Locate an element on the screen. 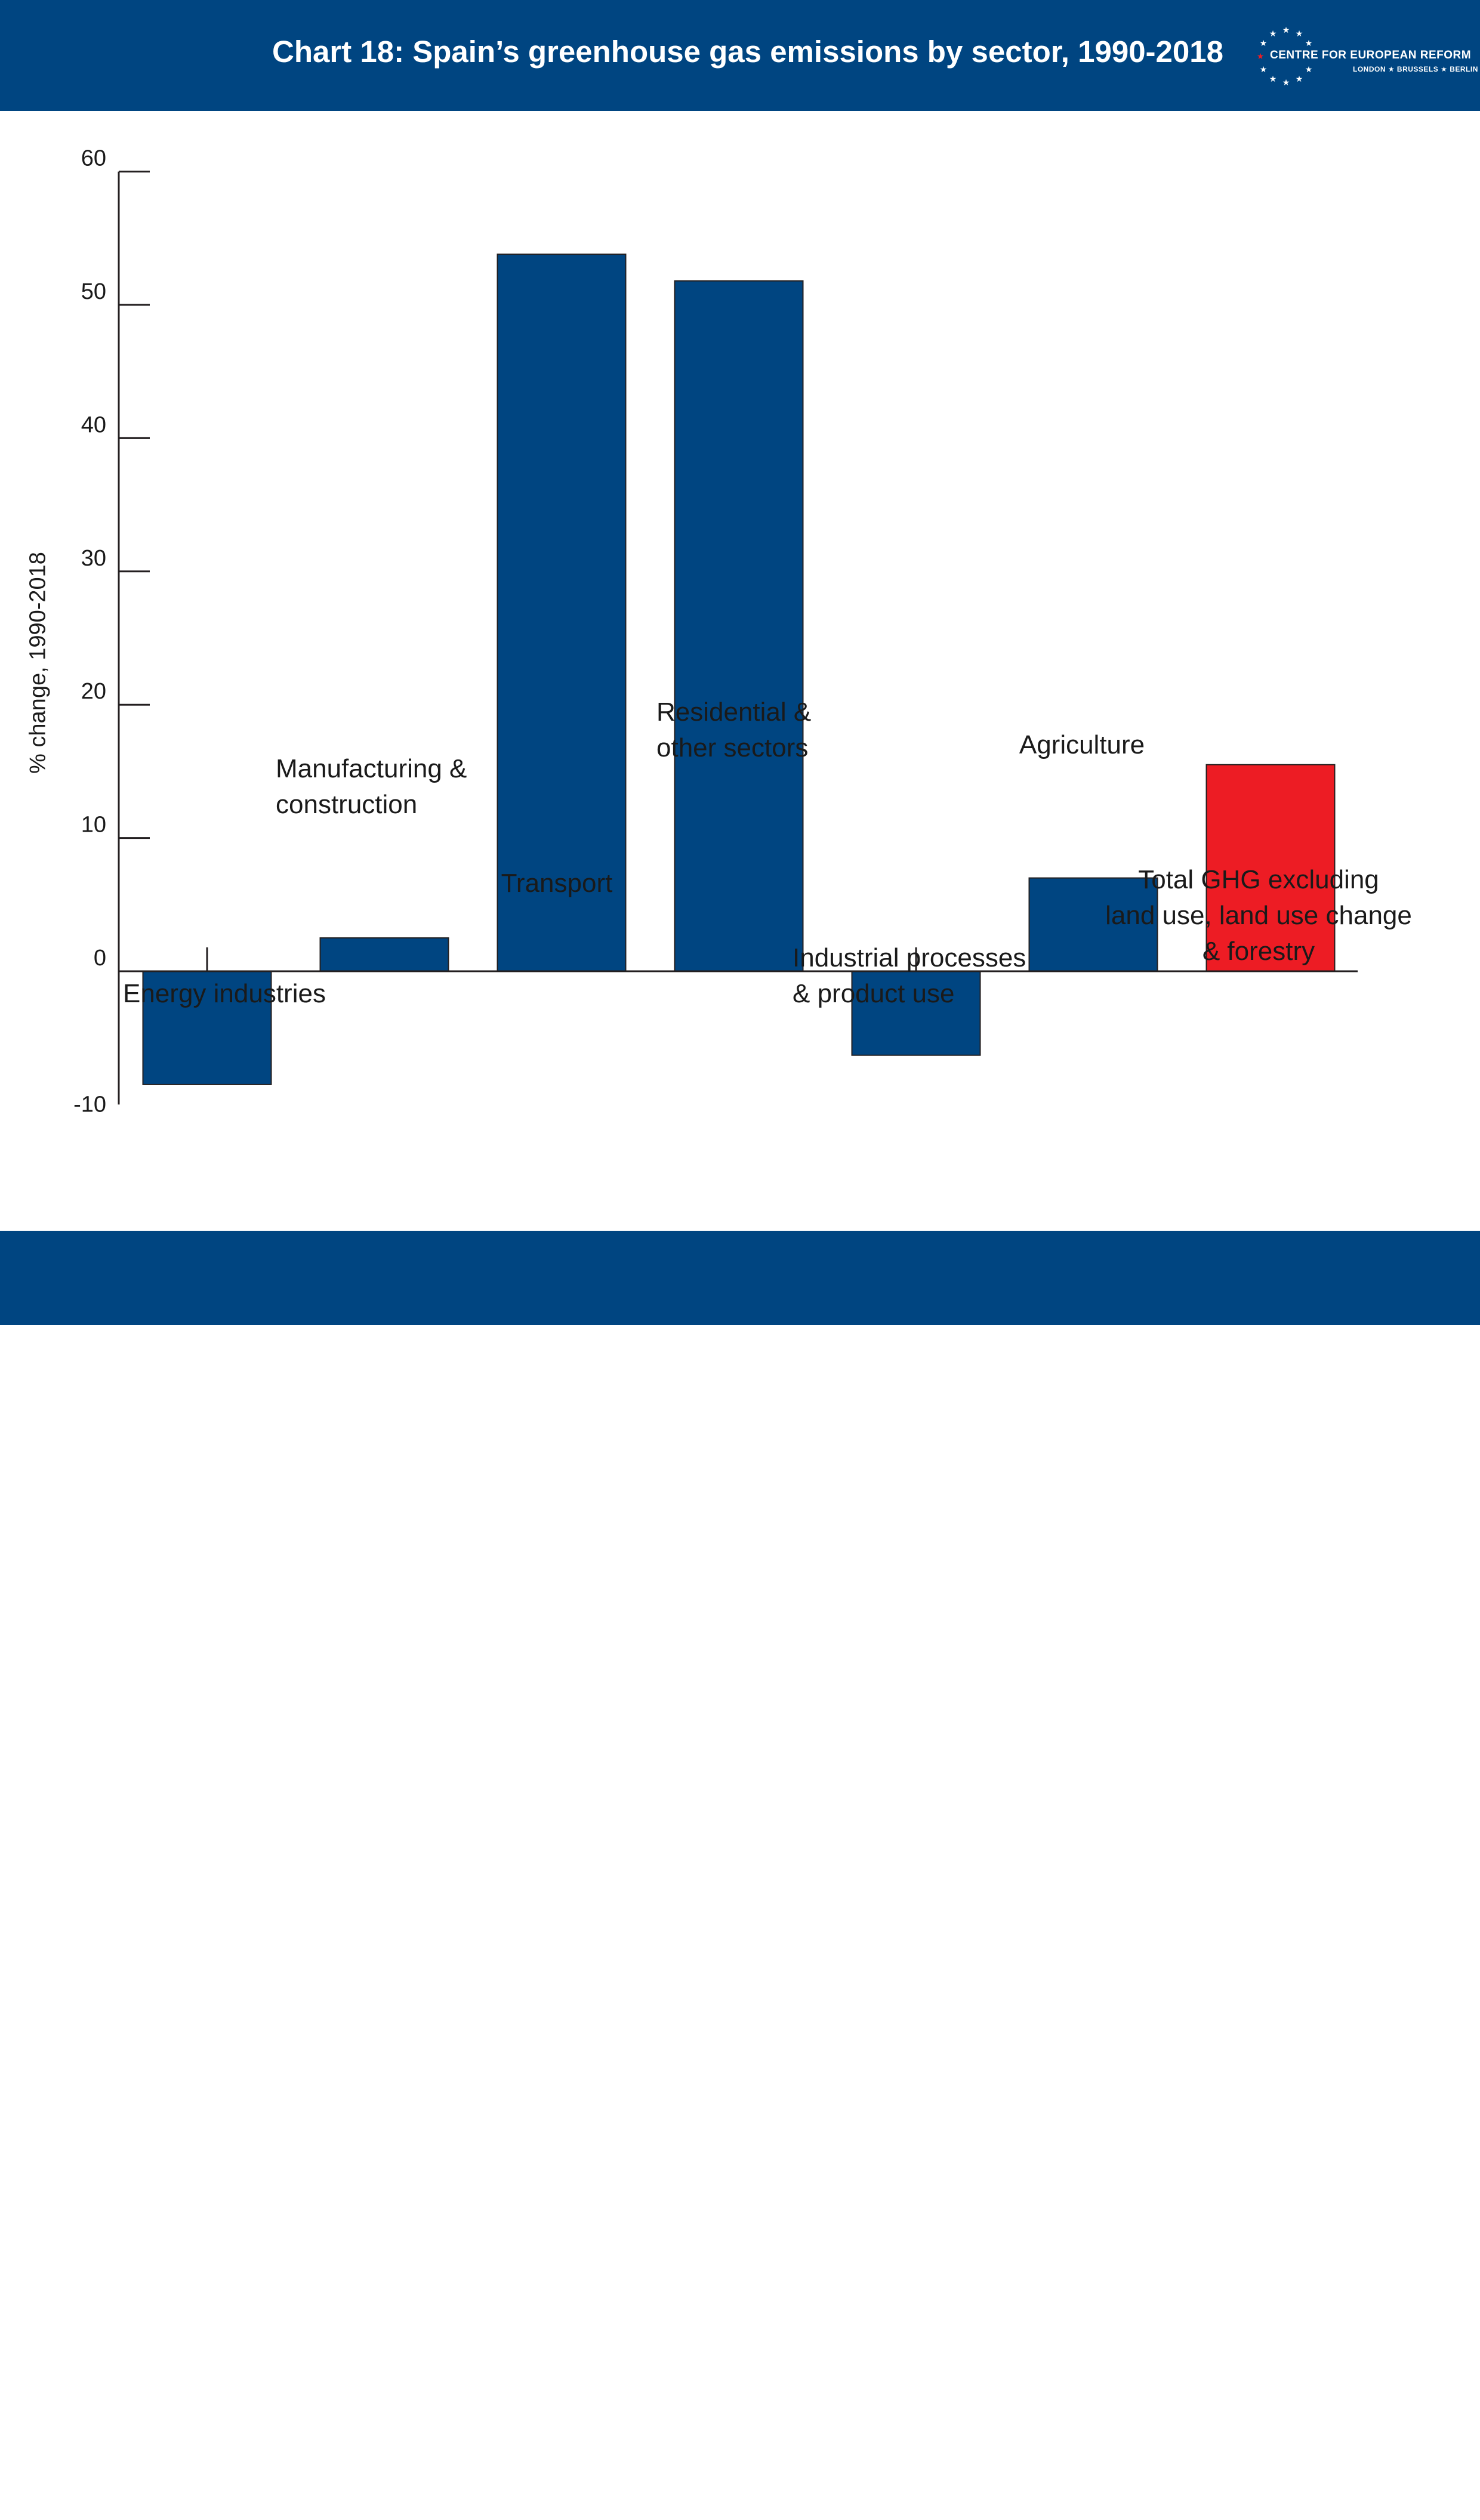 The image size is (1480, 2520). logo-name: CENTRE FOR EUROPEAN REFORM is located at coordinates (1371, 55).